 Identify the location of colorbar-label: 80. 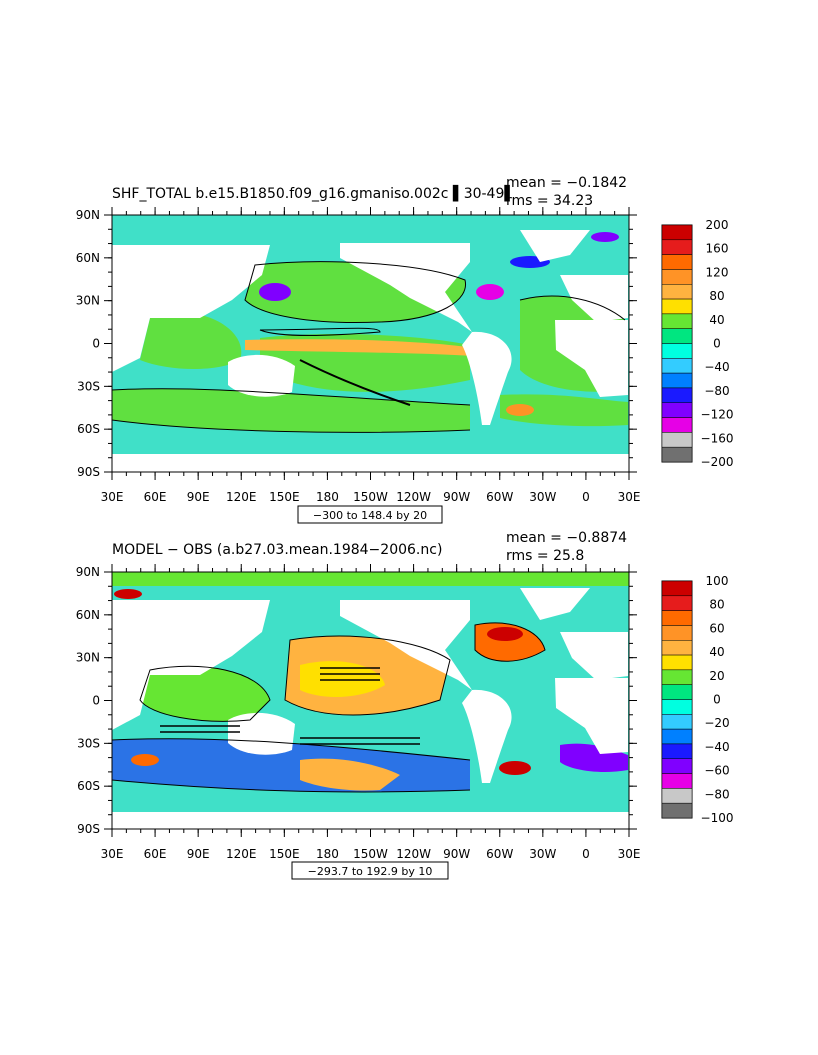
(716, 605).